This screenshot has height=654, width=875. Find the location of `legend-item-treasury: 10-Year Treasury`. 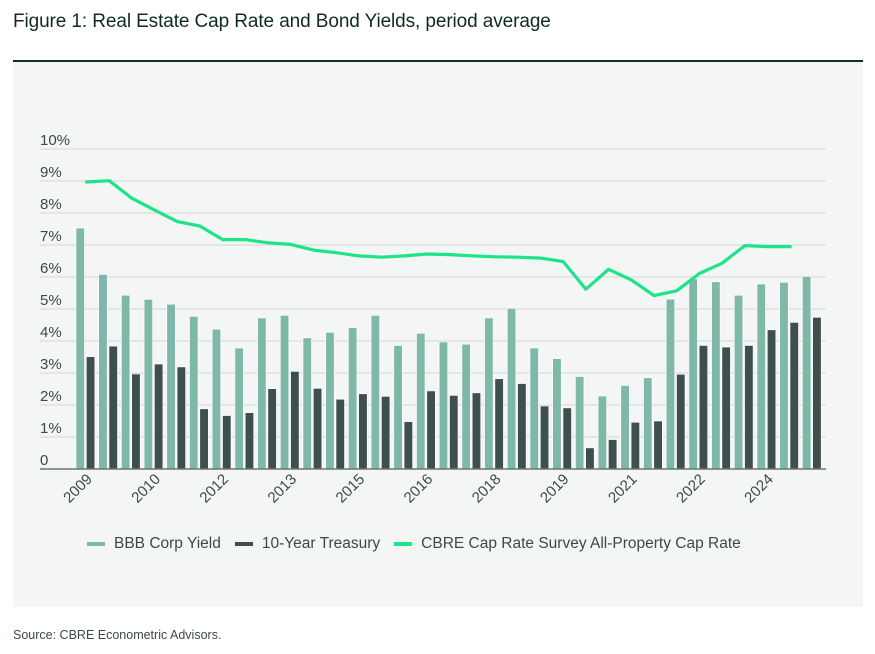

legend-item-treasury: 10-Year Treasury is located at coordinates (307, 544).